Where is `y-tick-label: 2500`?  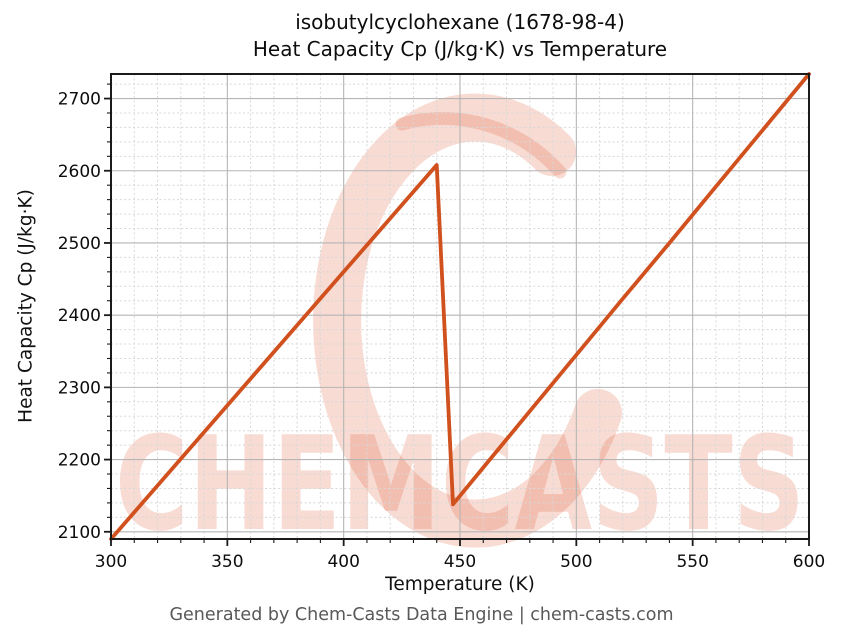 y-tick-label: 2500 is located at coordinates (79, 244).